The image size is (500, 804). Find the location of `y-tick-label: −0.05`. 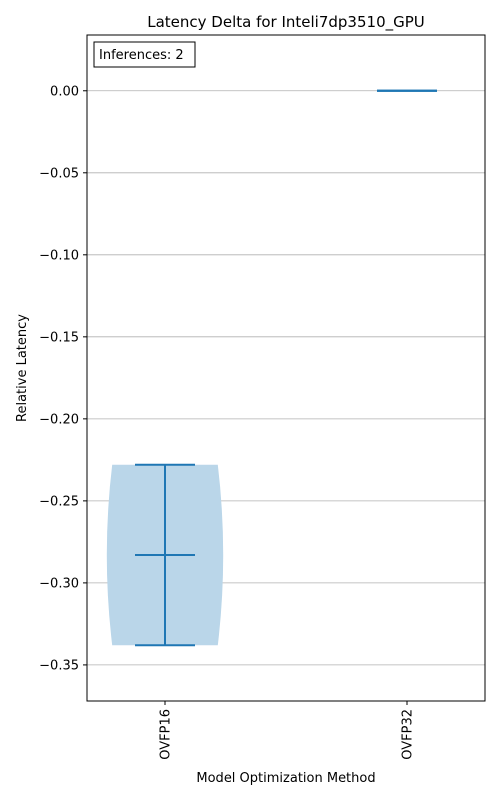

y-tick-label: −0.05 is located at coordinates (59, 173).